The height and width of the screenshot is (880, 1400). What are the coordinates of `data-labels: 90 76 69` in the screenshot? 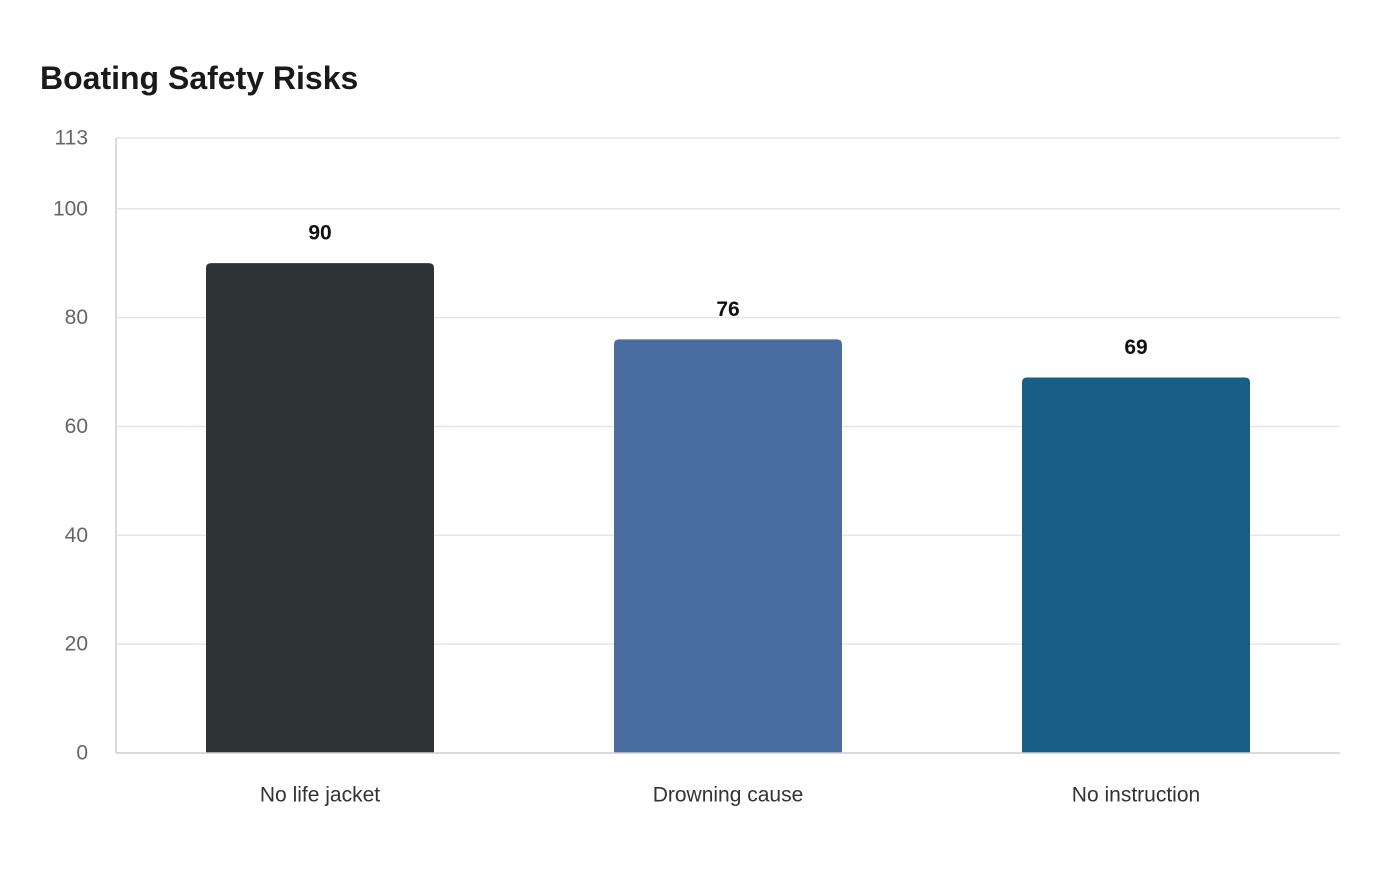 It's located at (727, 290).